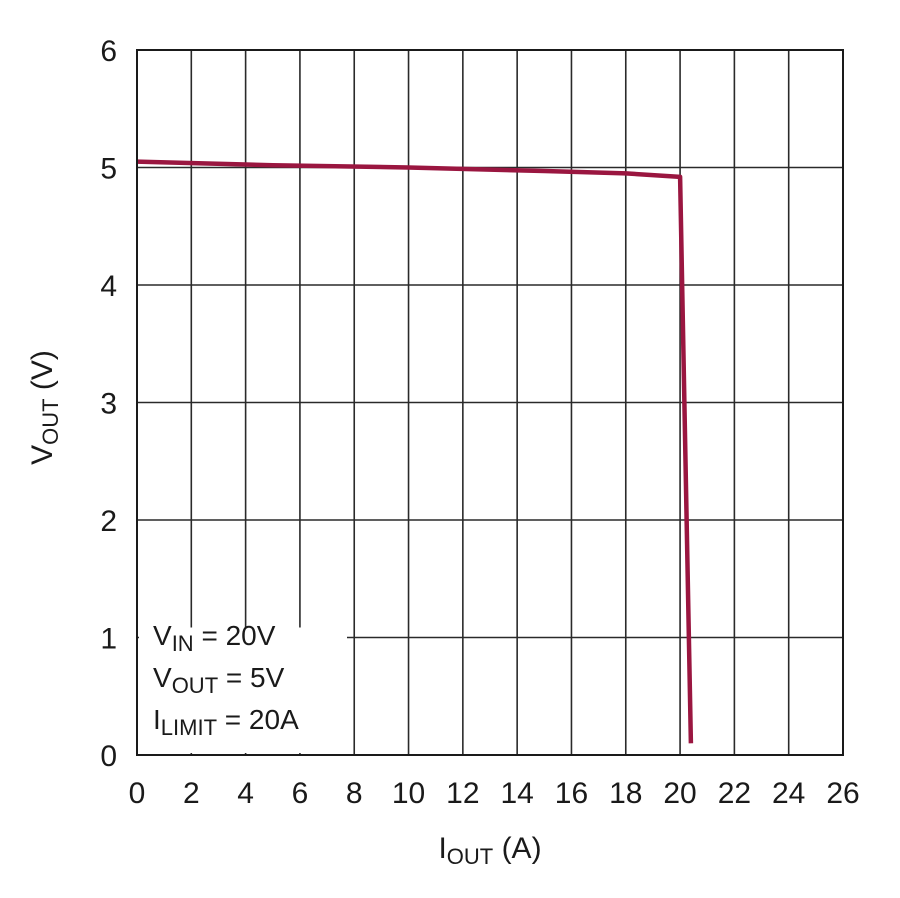  Describe the element at coordinates (108, 51) in the screenshot. I see `y-tick-label: 6` at that location.